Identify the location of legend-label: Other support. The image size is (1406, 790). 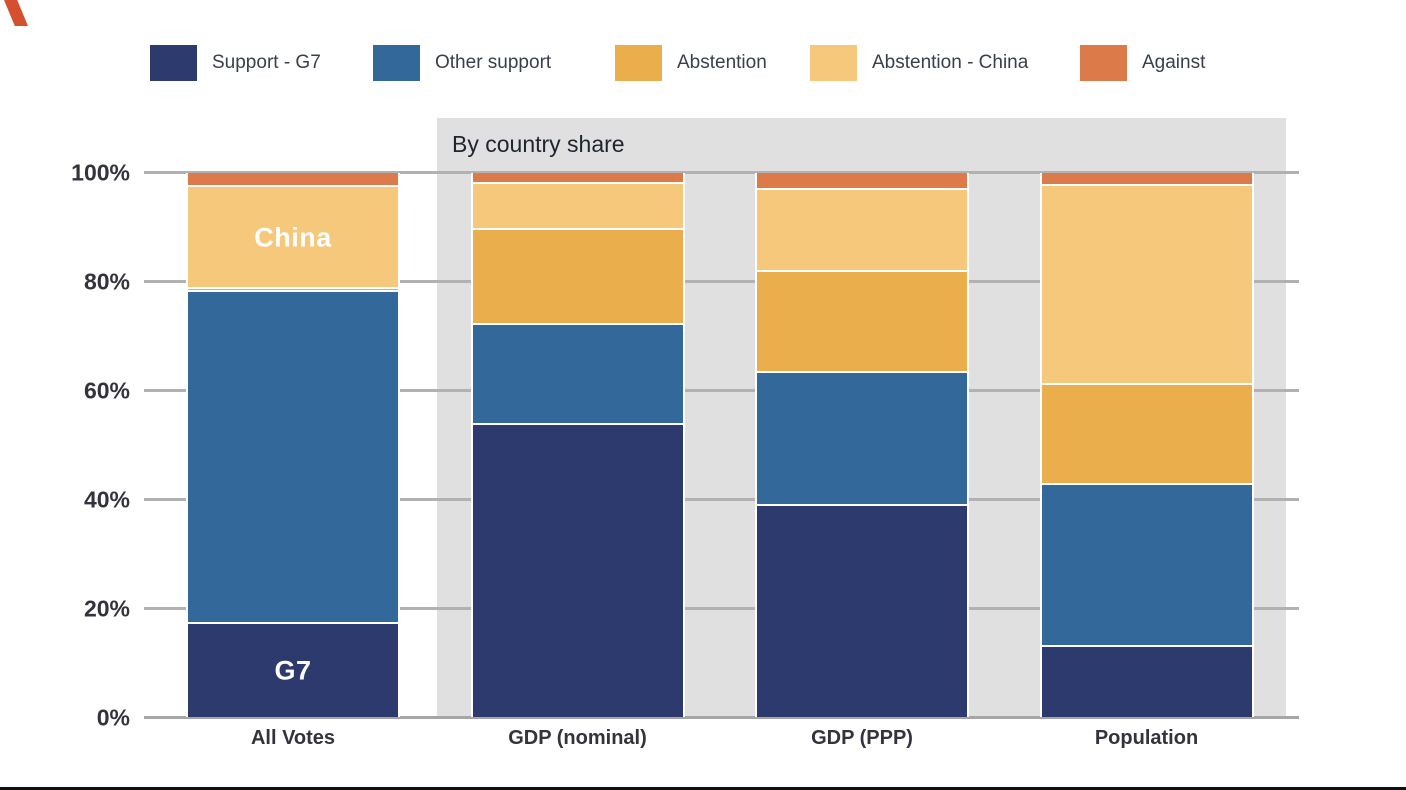
(493, 62).